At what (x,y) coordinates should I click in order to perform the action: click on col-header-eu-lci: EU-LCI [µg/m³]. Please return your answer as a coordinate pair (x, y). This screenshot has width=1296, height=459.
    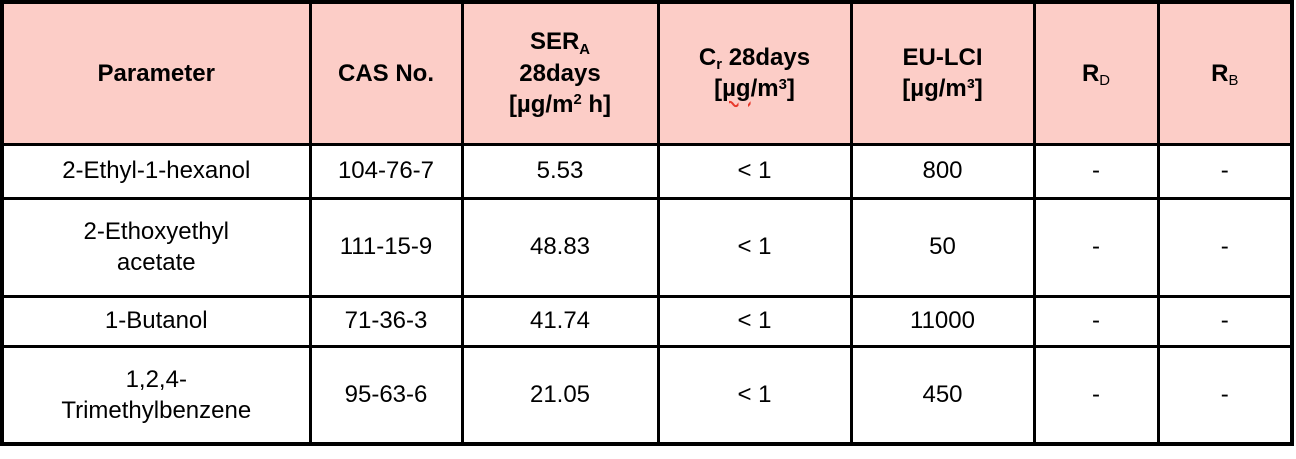
    Looking at the image, I should click on (942, 73).